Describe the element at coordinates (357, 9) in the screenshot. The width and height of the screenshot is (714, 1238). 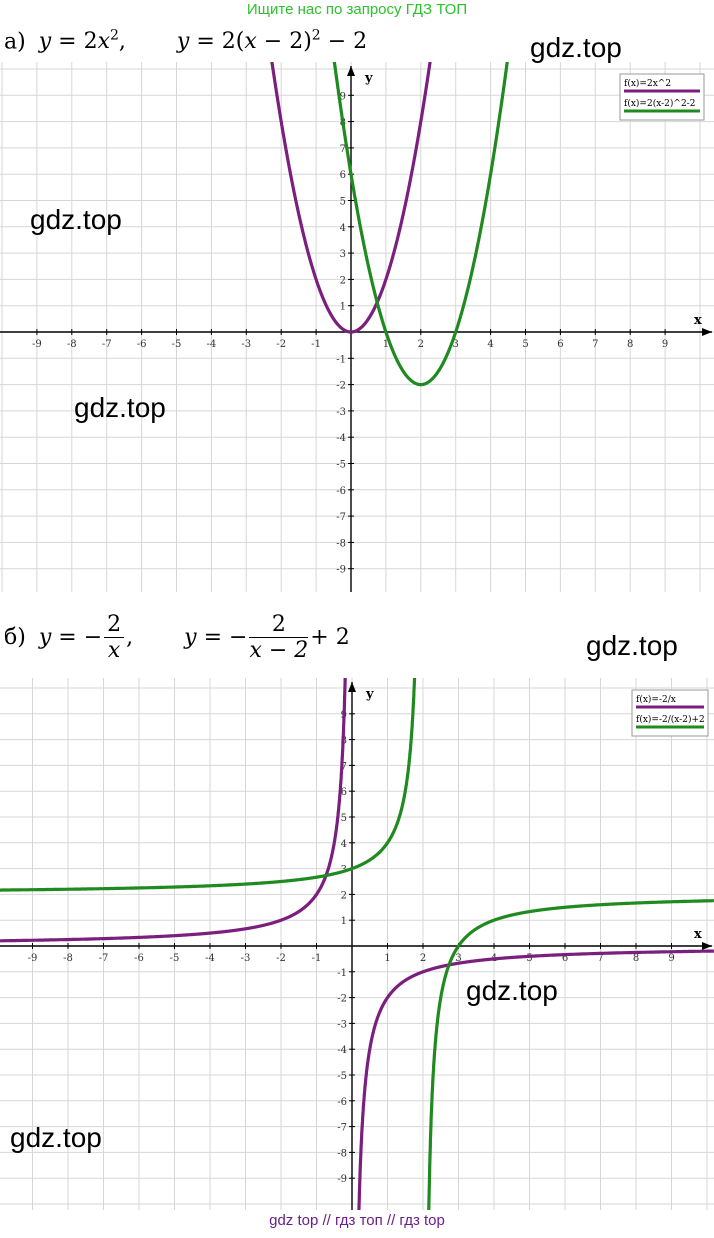
I see `top-banner: Ищите нас по запросу ГДЗ ТОП` at that location.